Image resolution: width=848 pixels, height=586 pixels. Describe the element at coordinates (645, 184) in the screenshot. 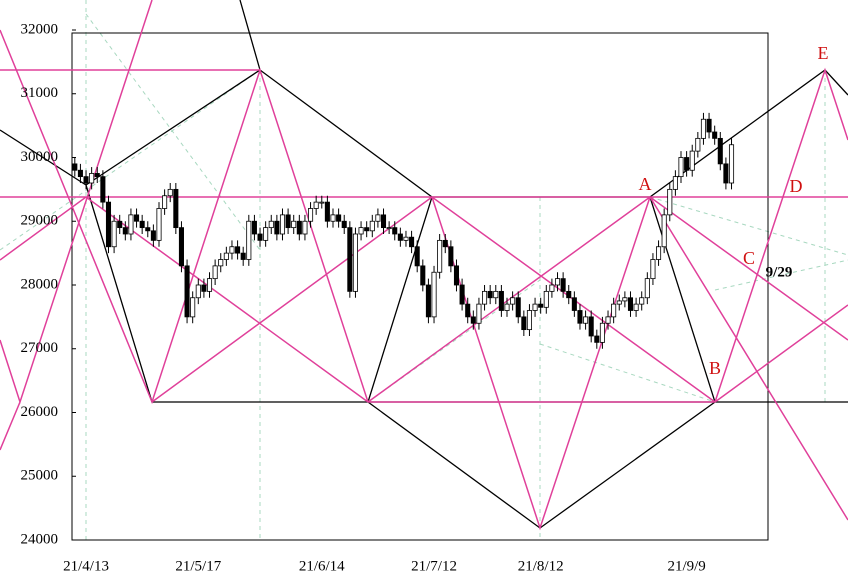

I see `annotation: A` at that location.